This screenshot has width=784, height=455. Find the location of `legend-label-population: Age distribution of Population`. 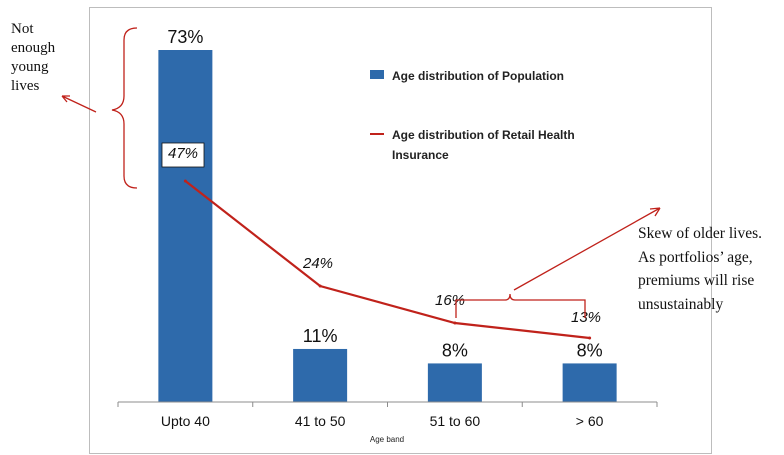

legend-label-population: Age distribution of Population is located at coordinates (478, 76).